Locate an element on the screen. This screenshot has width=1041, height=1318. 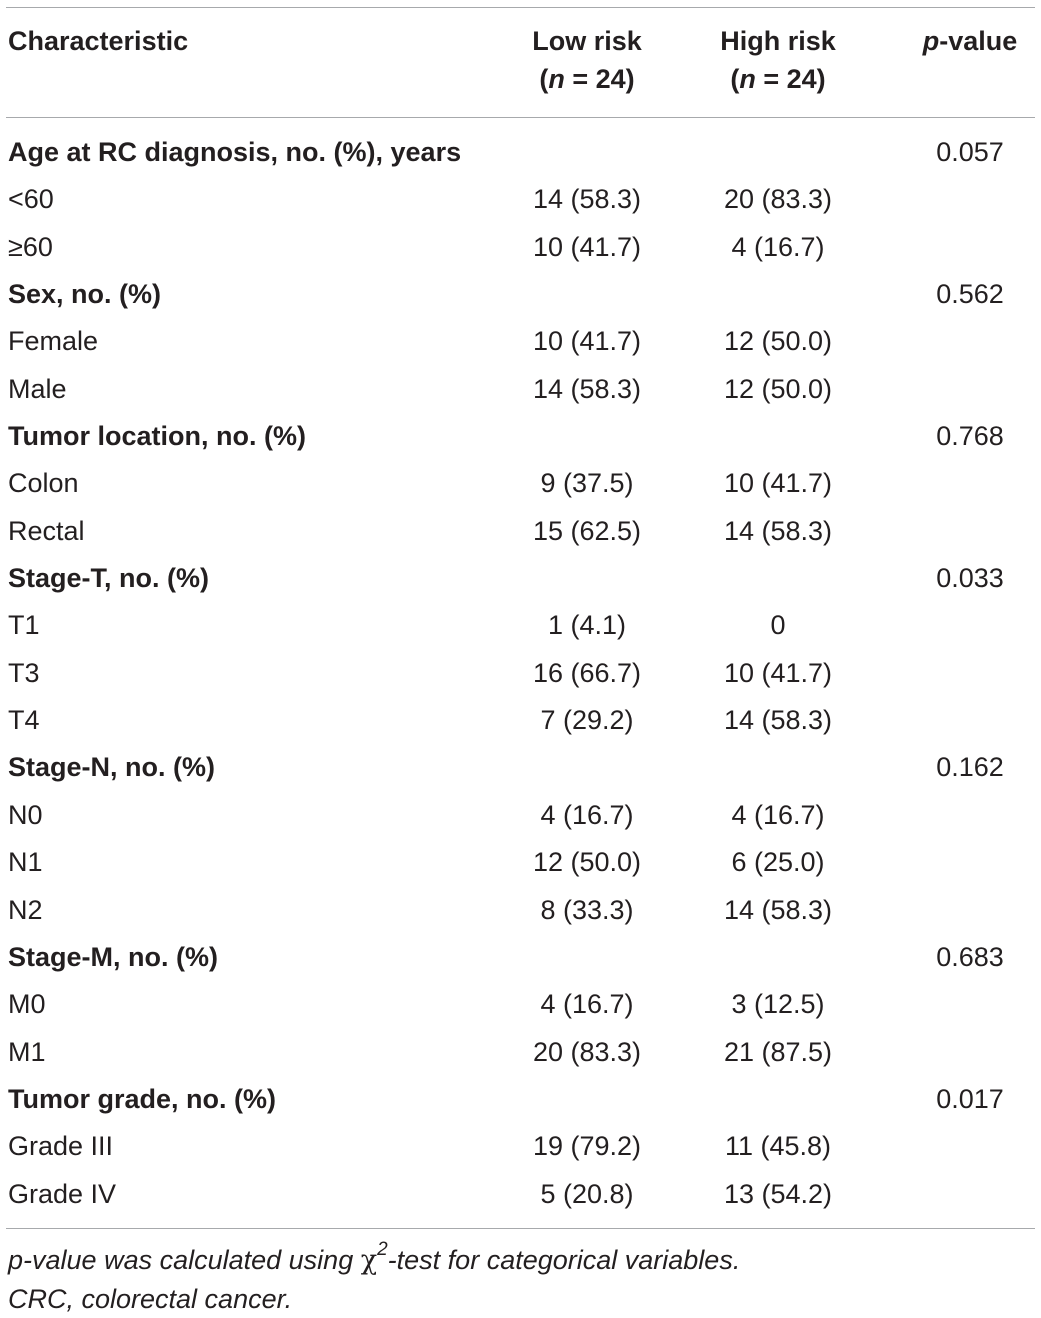
category-label: Stage-M, no. (%) is located at coordinates (113, 956).